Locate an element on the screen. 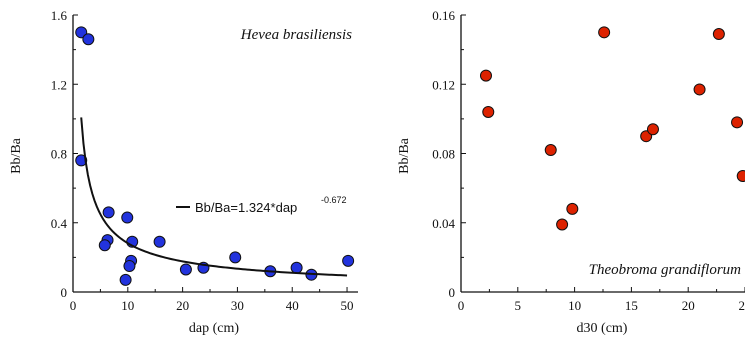 The width and height of the screenshot is (745, 341). theobroma-x-tick-label: 15 is located at coordinates (631, 305).